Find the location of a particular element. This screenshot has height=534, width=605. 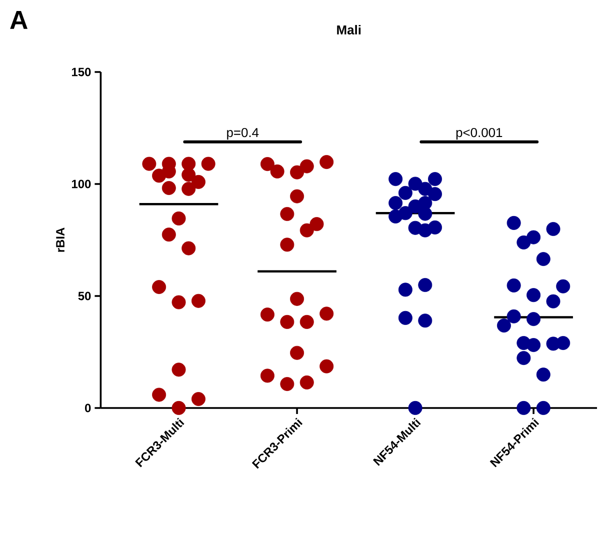

y-tick-label: 50 is located at coordinates (84, 296).